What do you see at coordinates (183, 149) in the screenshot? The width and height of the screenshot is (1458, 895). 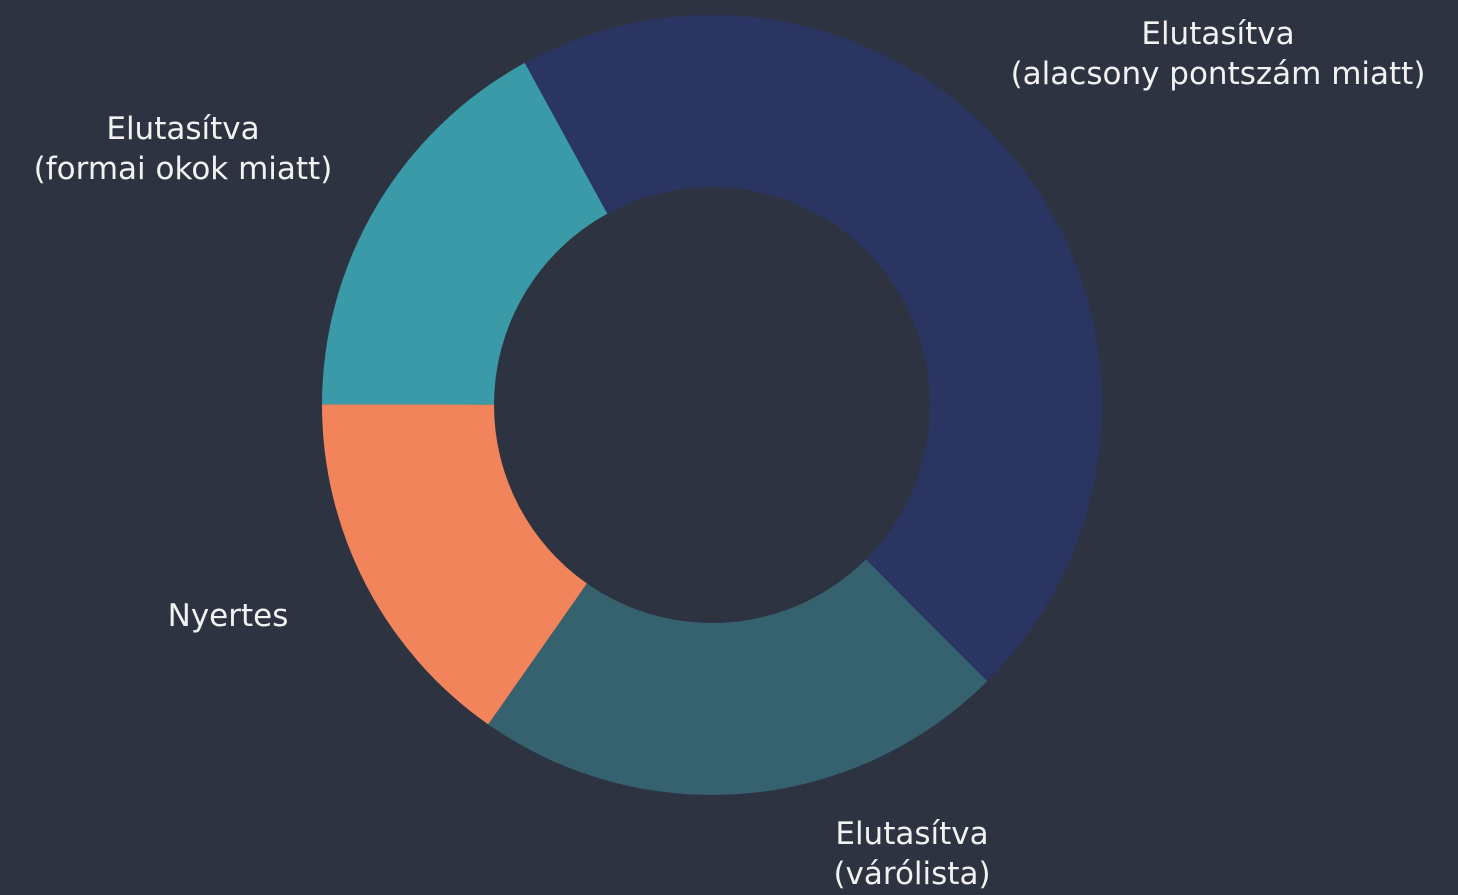 I see `slice-label: Elutasítva (formai okok miatt)` at bounding box center [183, 149].